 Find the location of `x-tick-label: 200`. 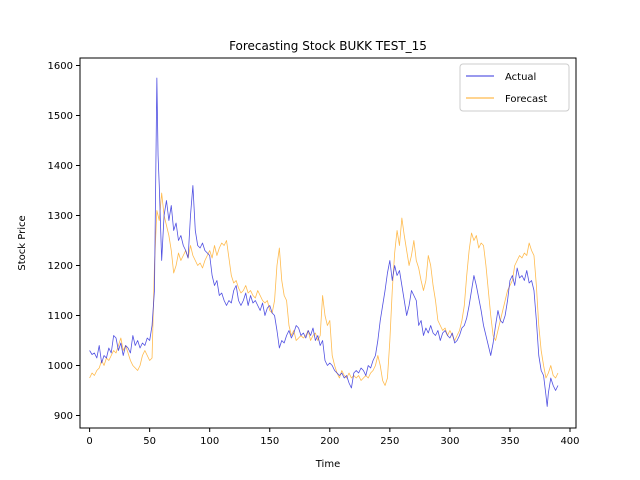

x-tick-label: 200 is located at coordinates (329, 441).